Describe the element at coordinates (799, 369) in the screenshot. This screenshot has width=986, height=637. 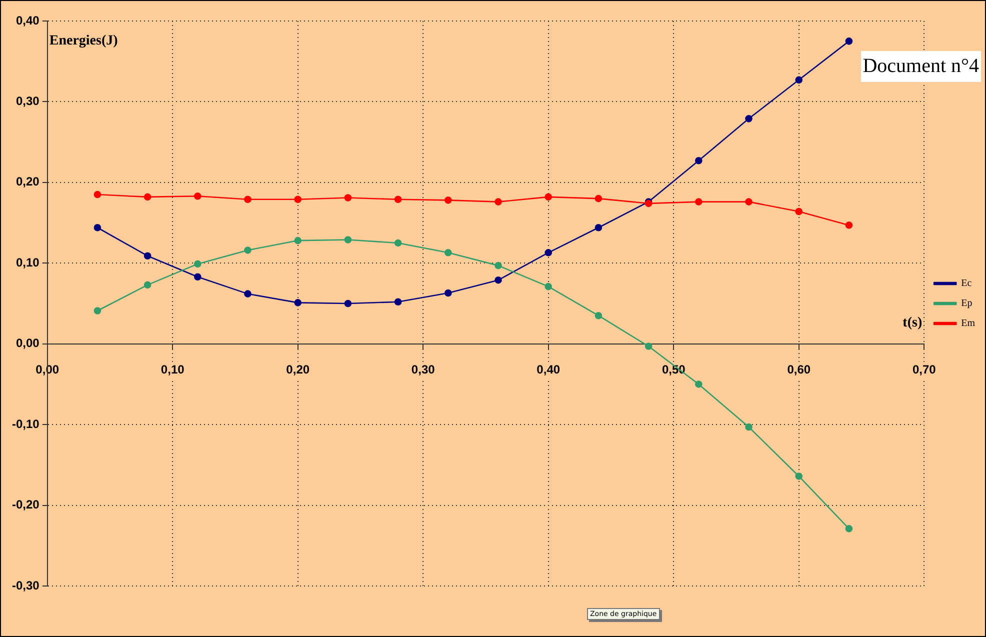
I see `x-tick-label: 0,60` at that location.